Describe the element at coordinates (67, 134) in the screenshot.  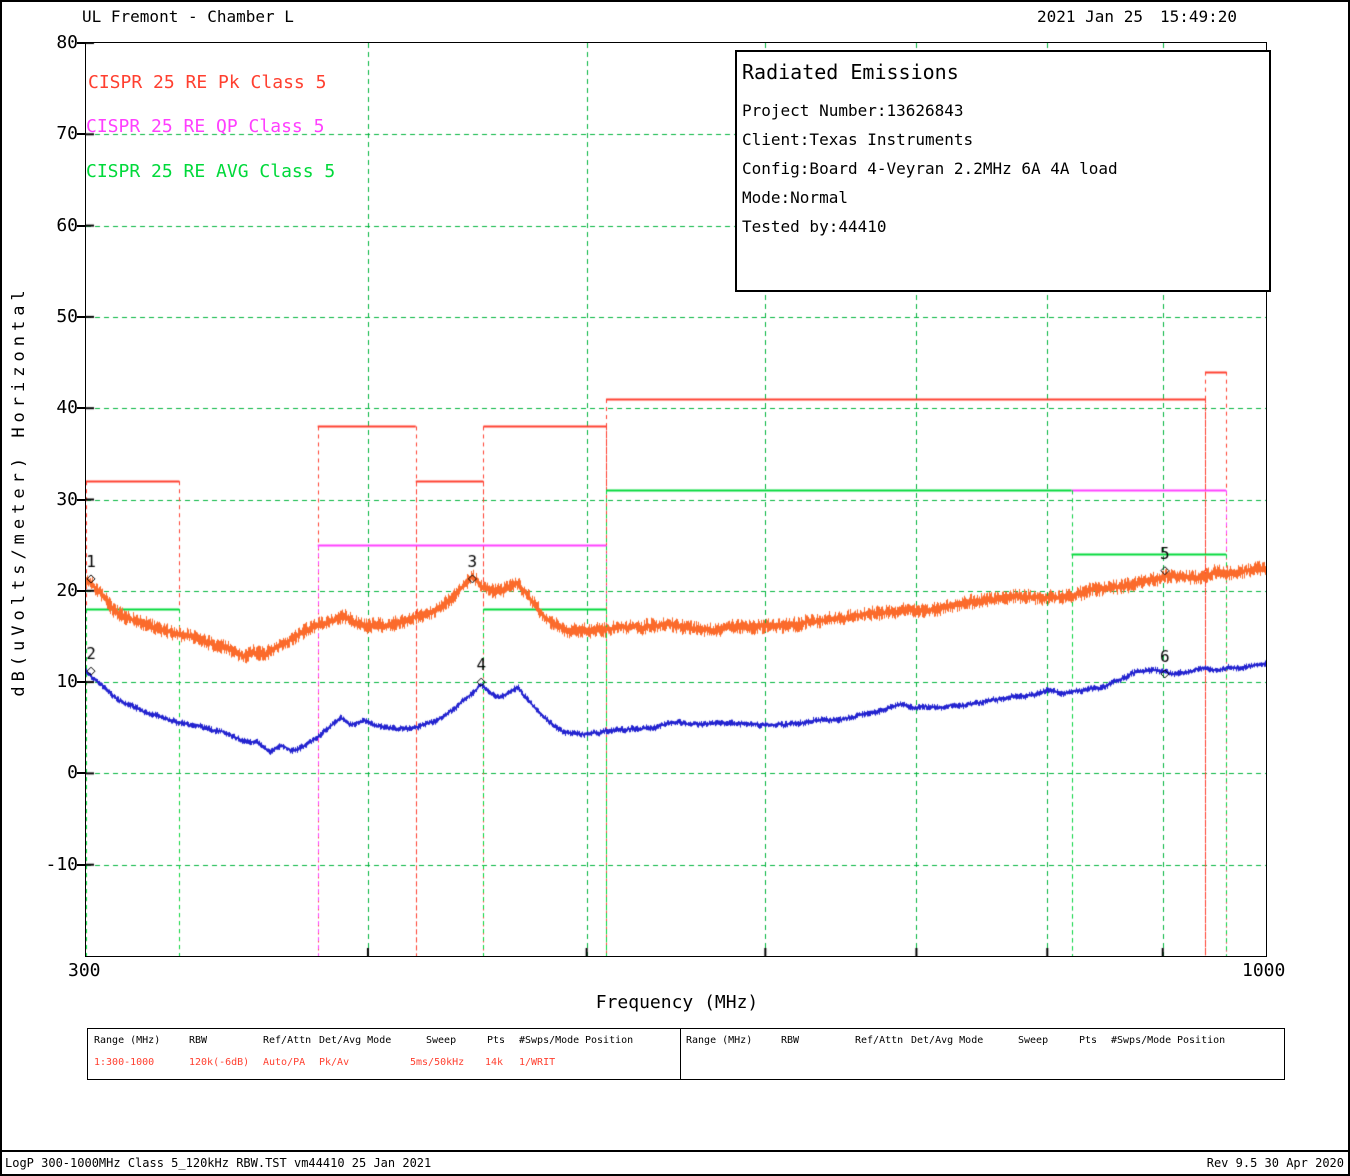
I see `y-tick-label: 70` at that location.